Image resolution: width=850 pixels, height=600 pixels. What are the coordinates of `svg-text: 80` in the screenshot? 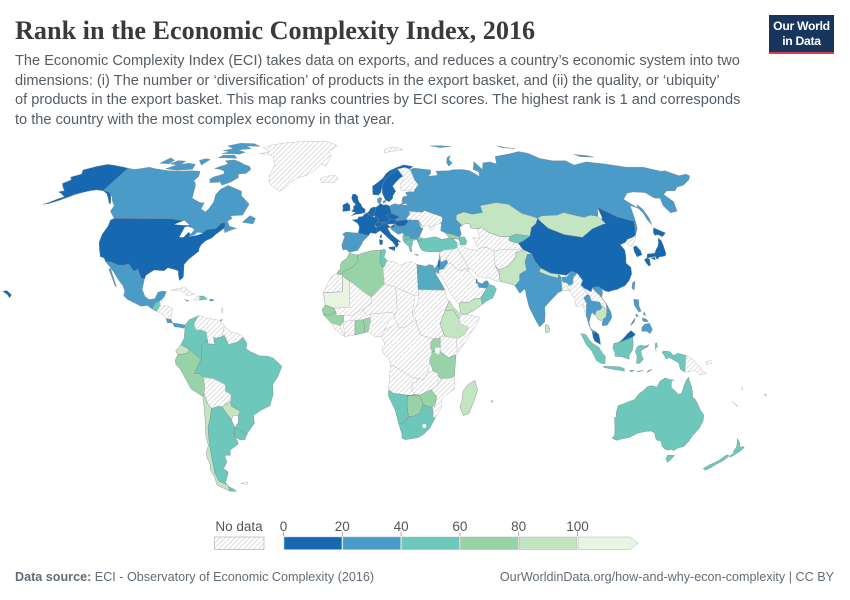 It's located at (518, 526).